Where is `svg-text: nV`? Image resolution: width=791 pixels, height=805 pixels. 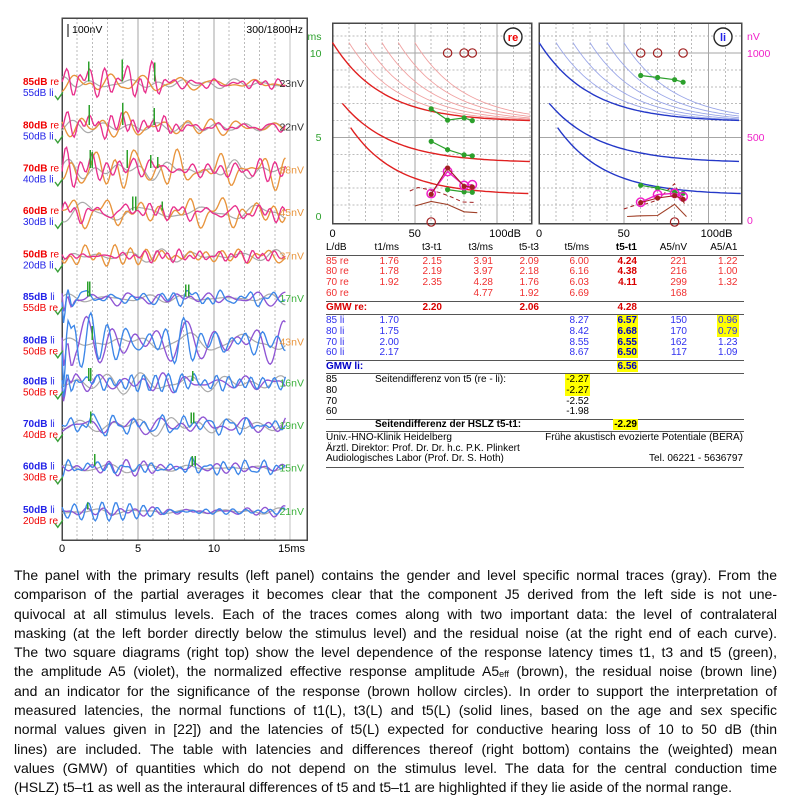
svg-text: nV is located at coordinates (753, 37).